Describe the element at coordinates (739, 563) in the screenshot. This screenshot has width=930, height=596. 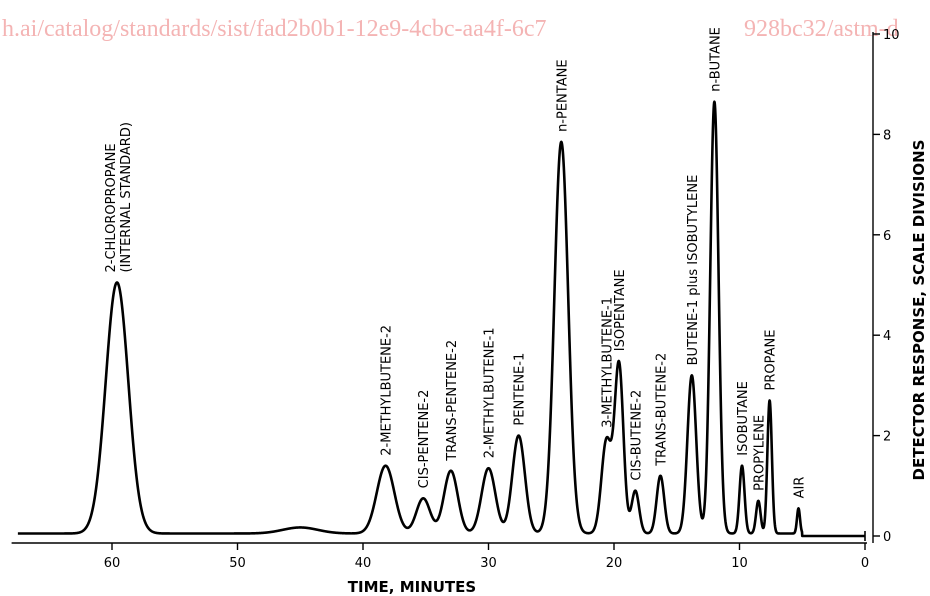
I see `x-tick-label: 10` at that location.